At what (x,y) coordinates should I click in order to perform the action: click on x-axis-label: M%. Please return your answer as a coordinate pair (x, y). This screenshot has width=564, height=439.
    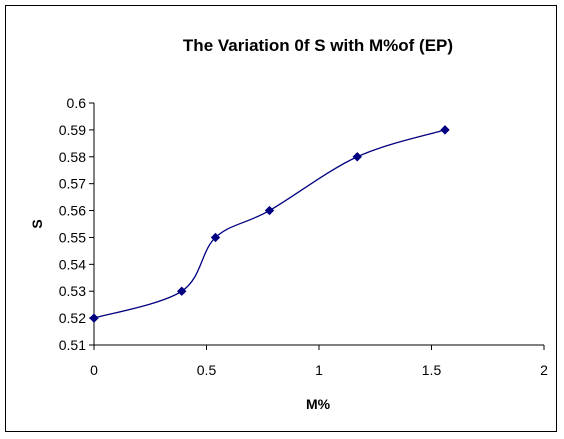
    Looking at the image, I should click on (318, 404).